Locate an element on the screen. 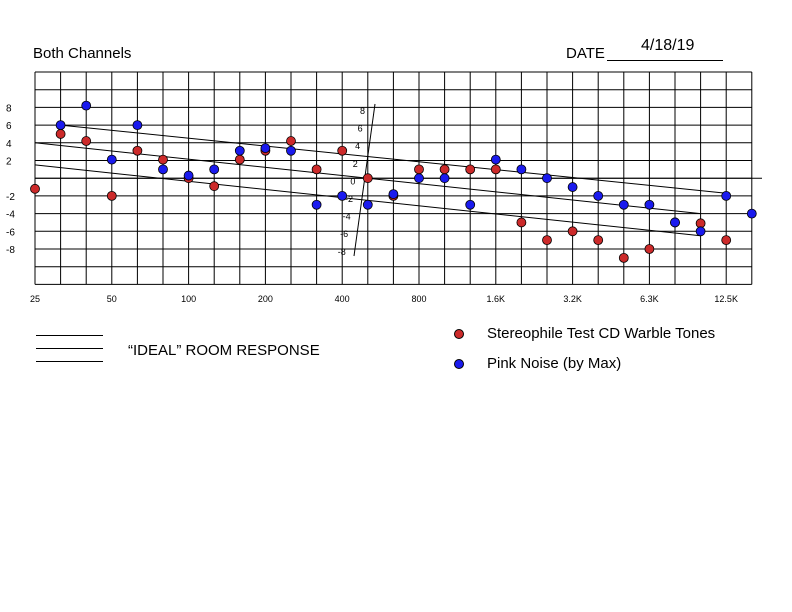 The image size is (792, 612). x-tick-labels: 25 50 100 200 400 800 1.6K 3.2K 6.3K 12.5K is located at coordinates (384, 299).